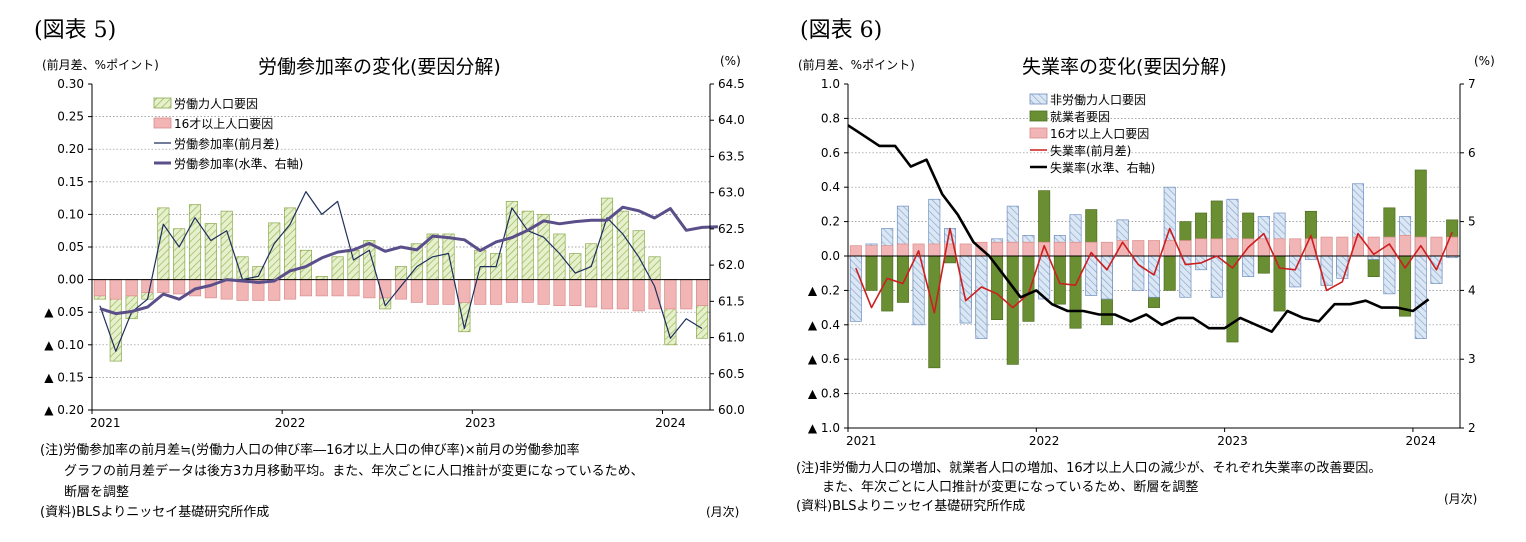  What do you see at coordinates (841, 30) in the screenshot?
I see `figure-label: (図表 6)` at bounding box center [841, 30].